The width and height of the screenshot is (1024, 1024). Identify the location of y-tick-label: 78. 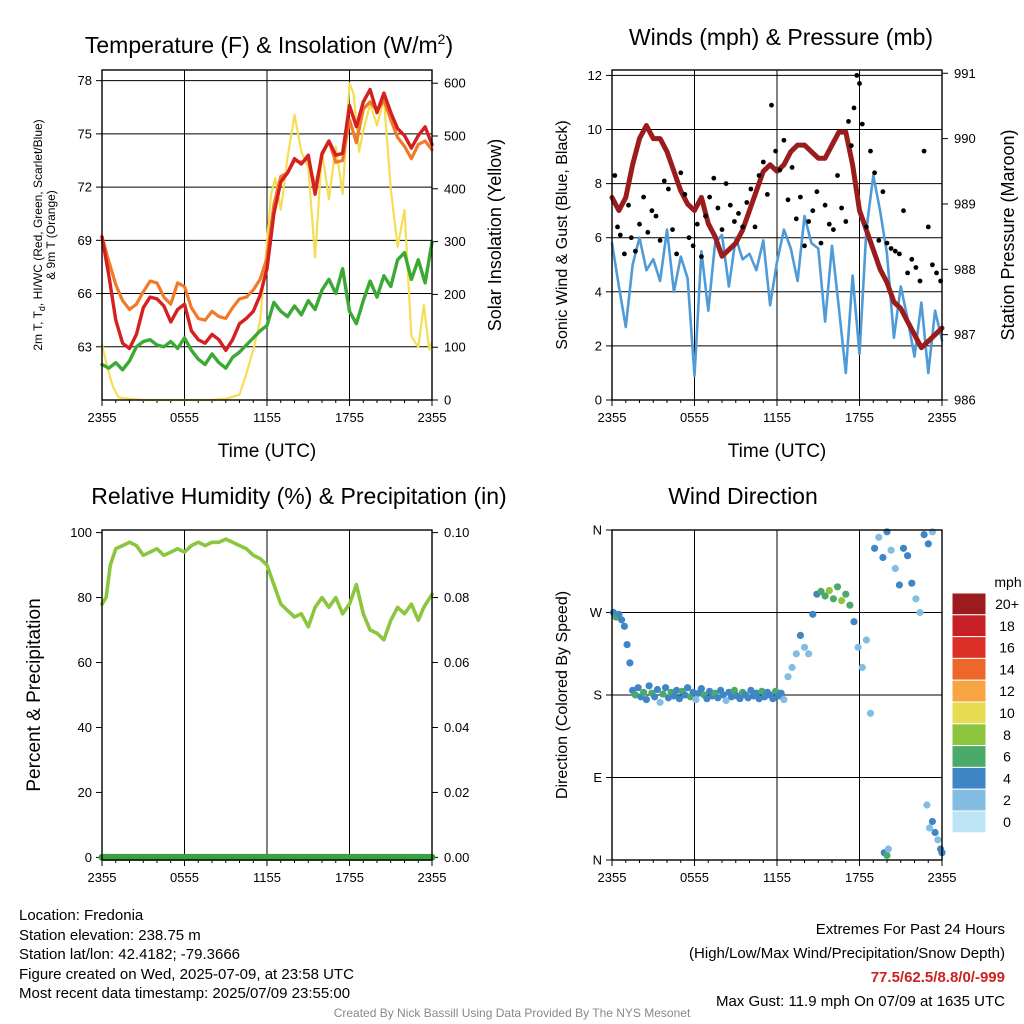
(85, 80).